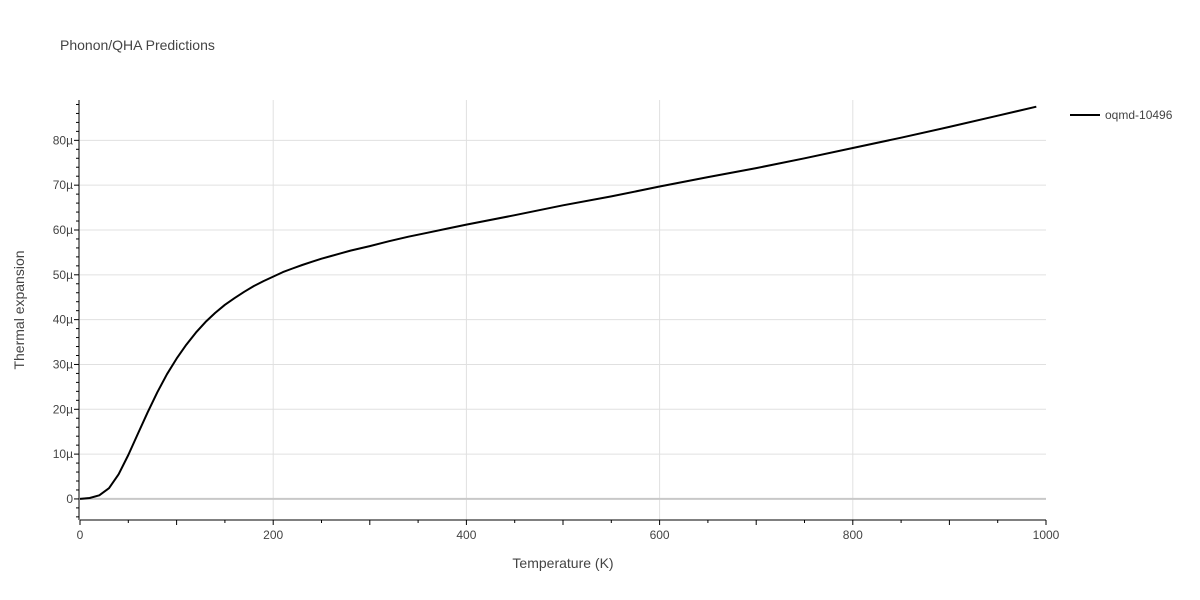  I want to click on y-tick-label: 70µ, so click(63, 185).